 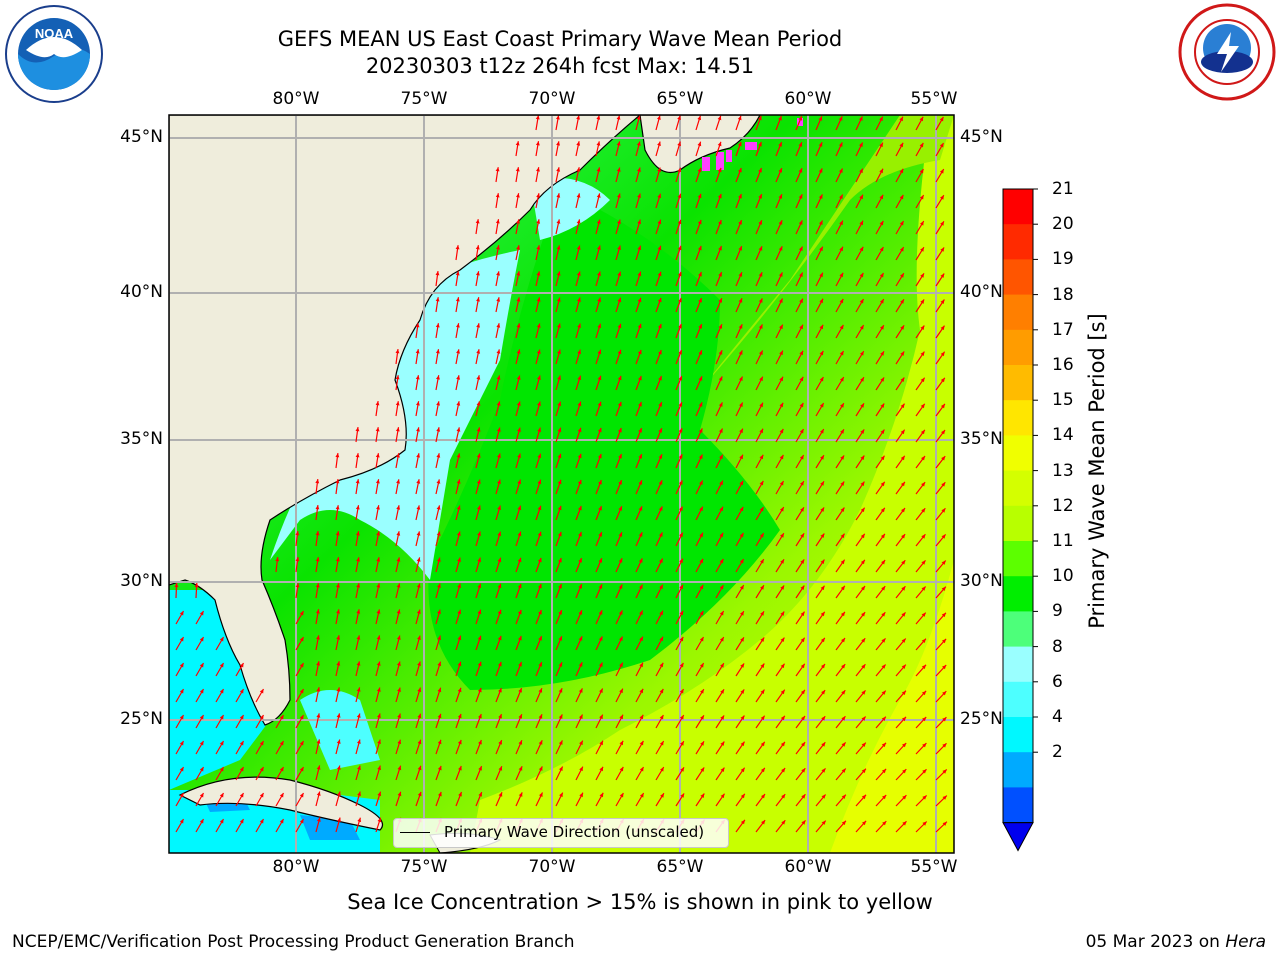 What do you see at coordinates (1018, 383) in the screenshot?
I see `colorbar-segment` at bounding box center [1018, 383].